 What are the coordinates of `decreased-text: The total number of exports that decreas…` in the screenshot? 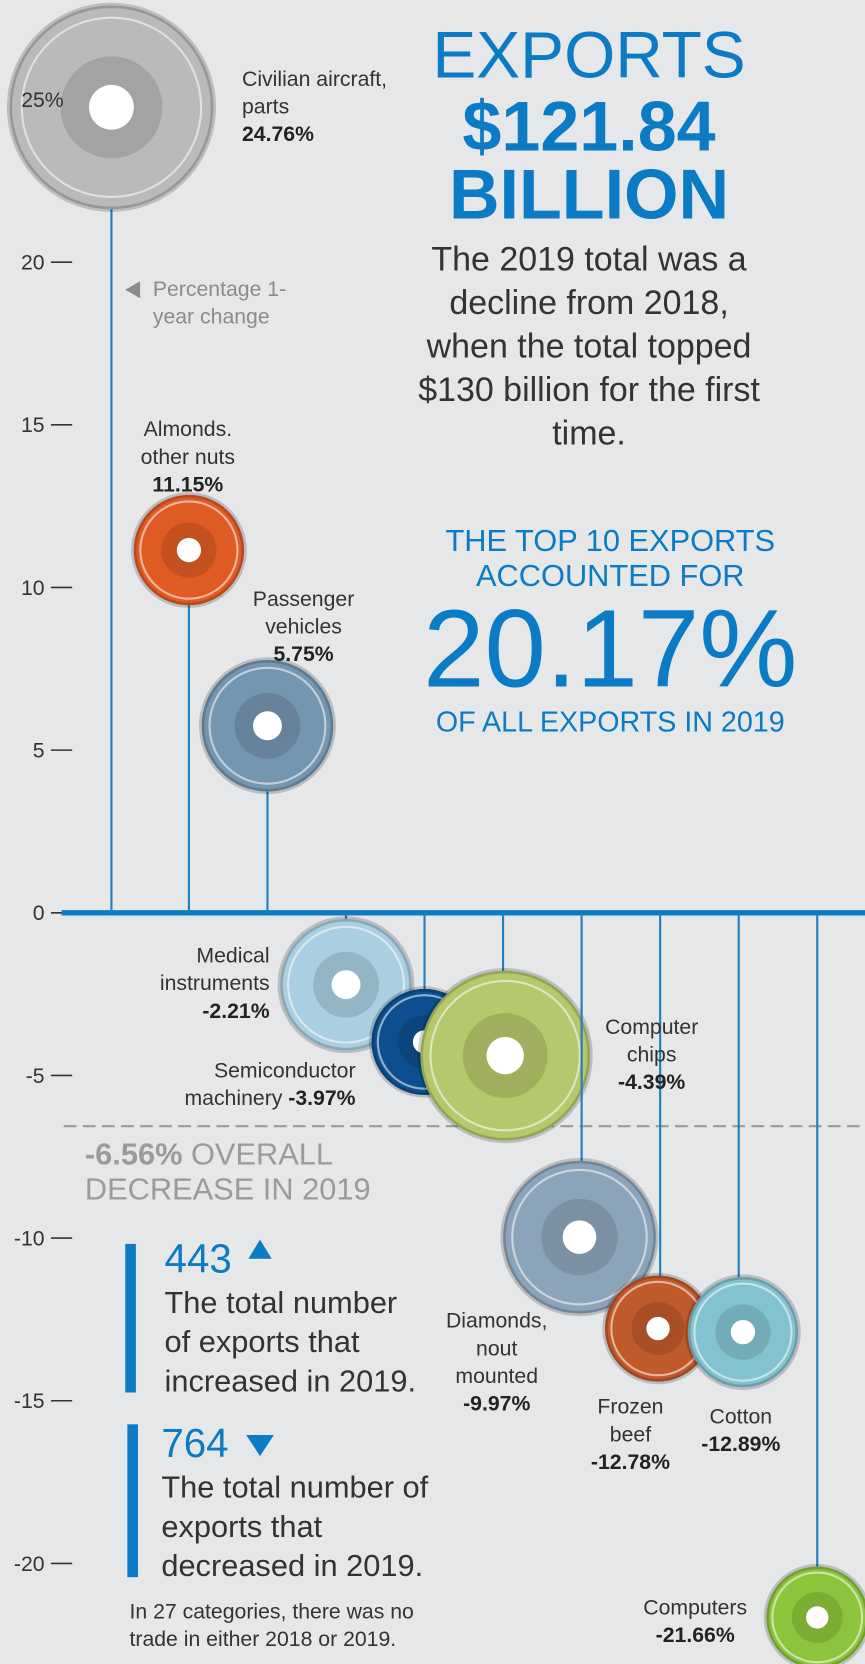 It's located at (295, 1527).